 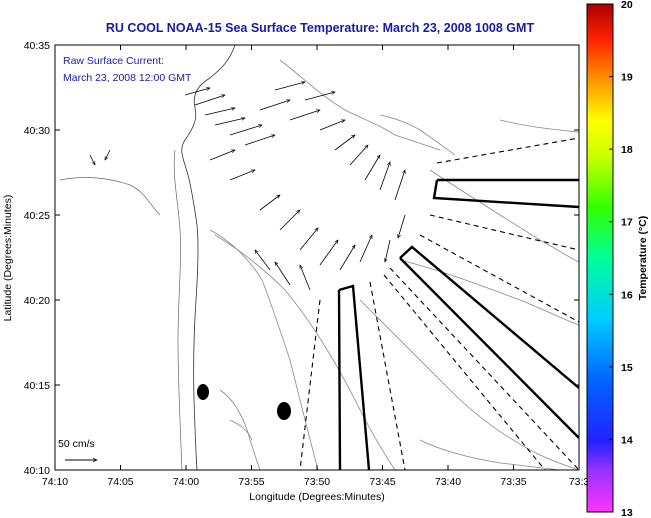 I want to click on colorbar-tick-label: 16, so click(x=627, y=295).